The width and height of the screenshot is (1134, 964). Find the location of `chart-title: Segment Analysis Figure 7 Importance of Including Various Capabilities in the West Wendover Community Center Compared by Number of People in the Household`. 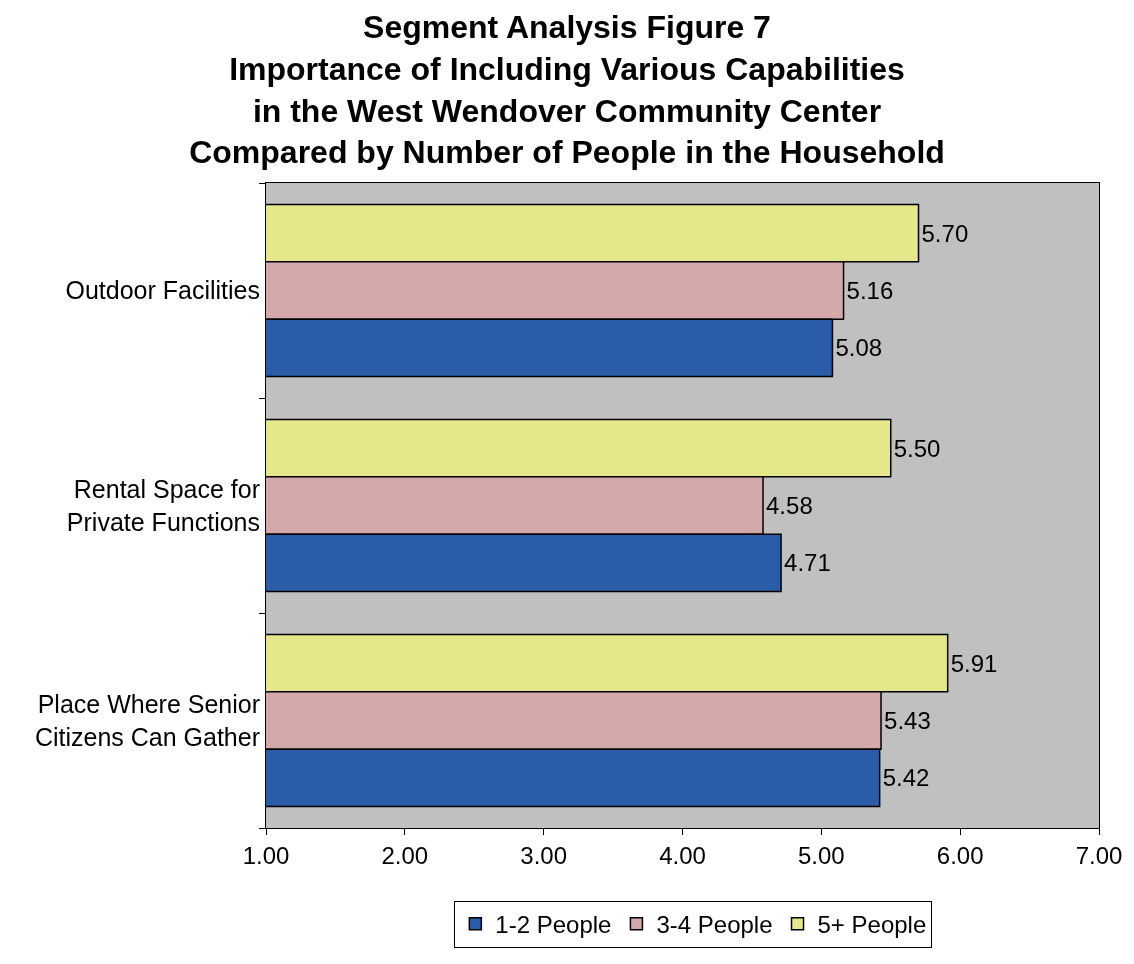

chart-title: Segment Analysis Figure 7 Importance of Including Various Capabilities in the West Wendover Community Center Compared by Number of People in the Household is located at coordinates (567, 90).